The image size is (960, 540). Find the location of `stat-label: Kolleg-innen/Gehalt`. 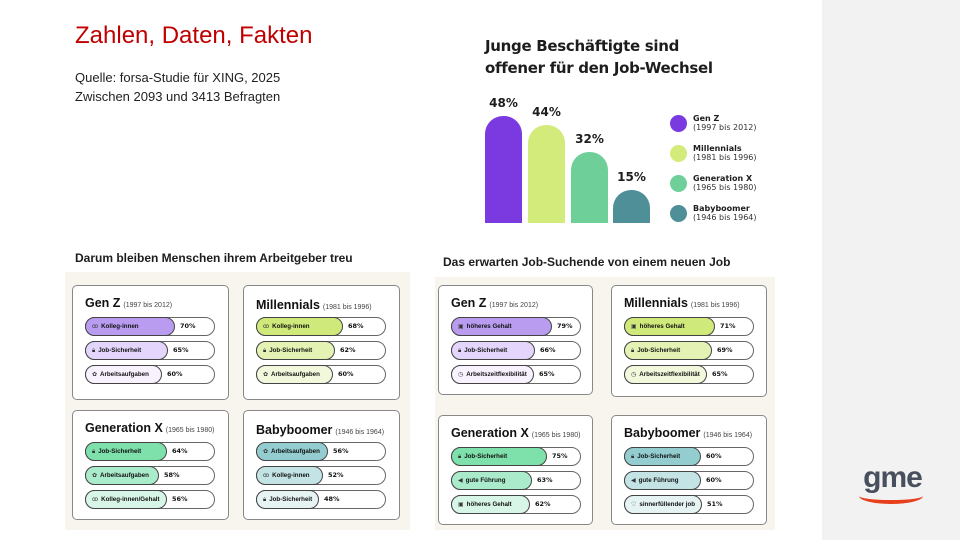

stat-label: Kolleg-innen/Gehalt is located at coordinates (130, 499).